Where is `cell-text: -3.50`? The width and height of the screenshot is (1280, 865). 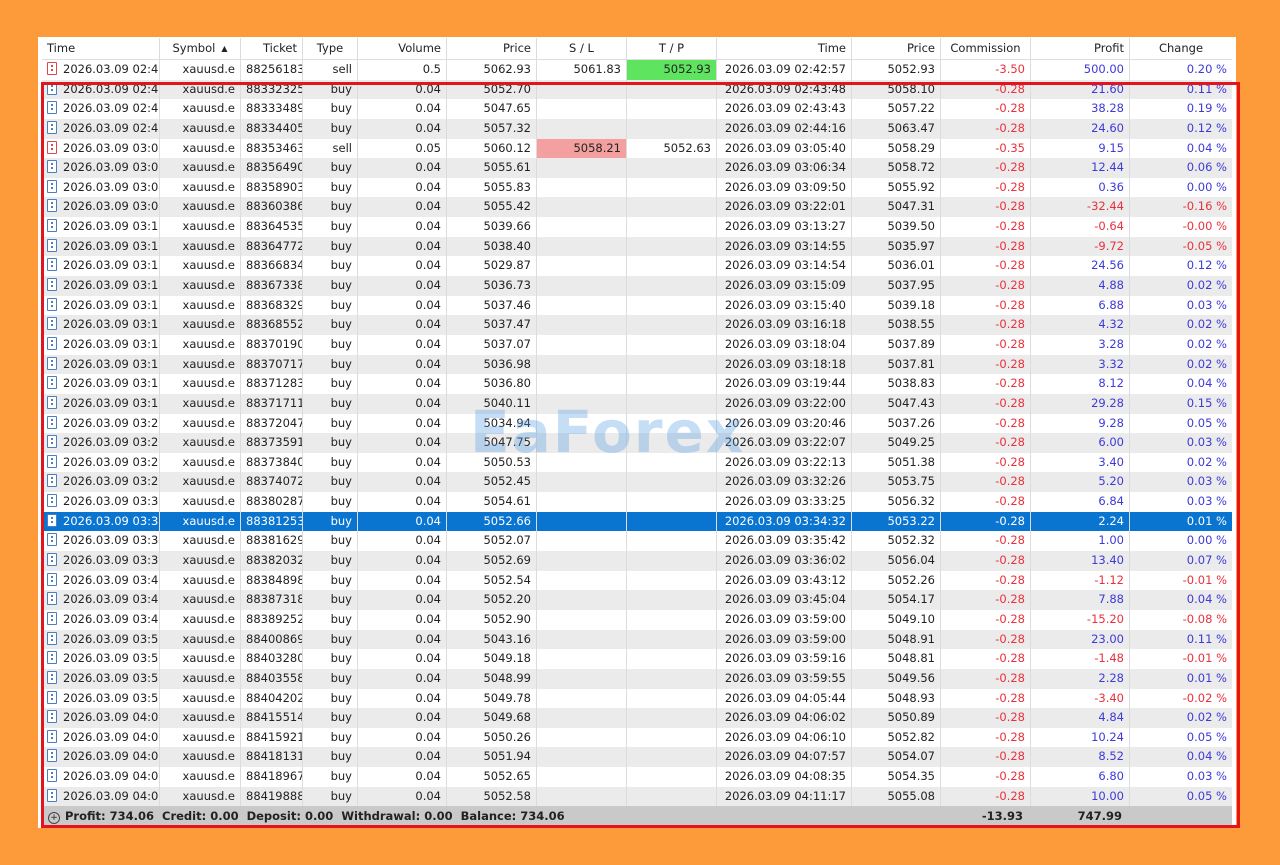 cell-text: -3.50 is located at coordinates (1010, 69).